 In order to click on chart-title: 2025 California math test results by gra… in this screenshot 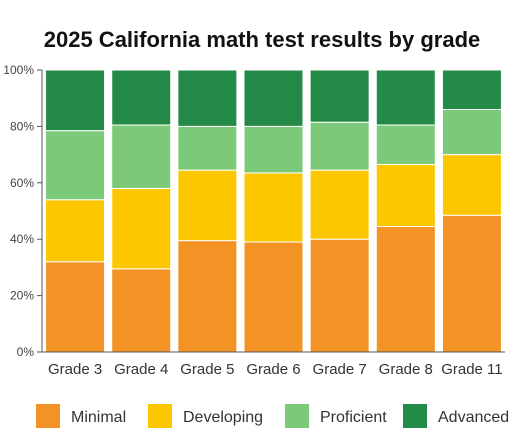, I will do `click(262, 39)`.